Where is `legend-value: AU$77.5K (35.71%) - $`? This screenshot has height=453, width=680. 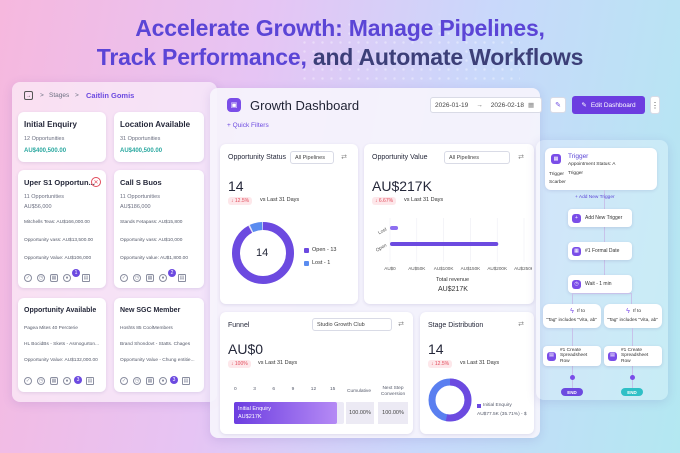 legend-value: AU$77.5K (35.71%) - $ is located at coordinates (502, 414).